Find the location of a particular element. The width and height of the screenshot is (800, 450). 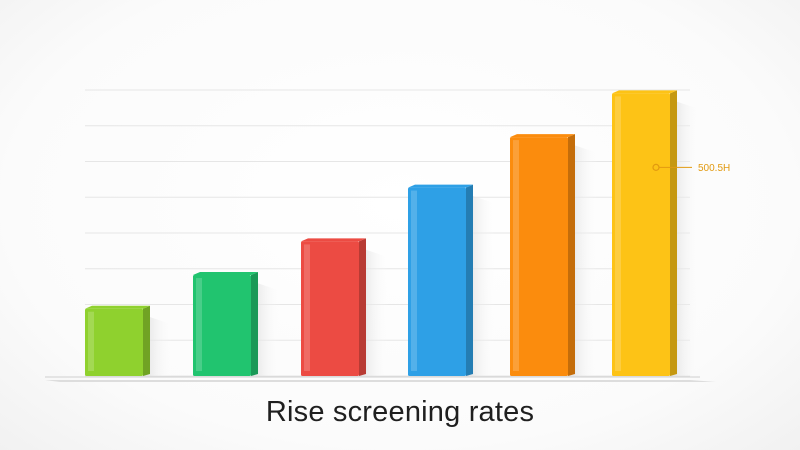

annotation-label: 500.5H is located at coordinates (714, 168).